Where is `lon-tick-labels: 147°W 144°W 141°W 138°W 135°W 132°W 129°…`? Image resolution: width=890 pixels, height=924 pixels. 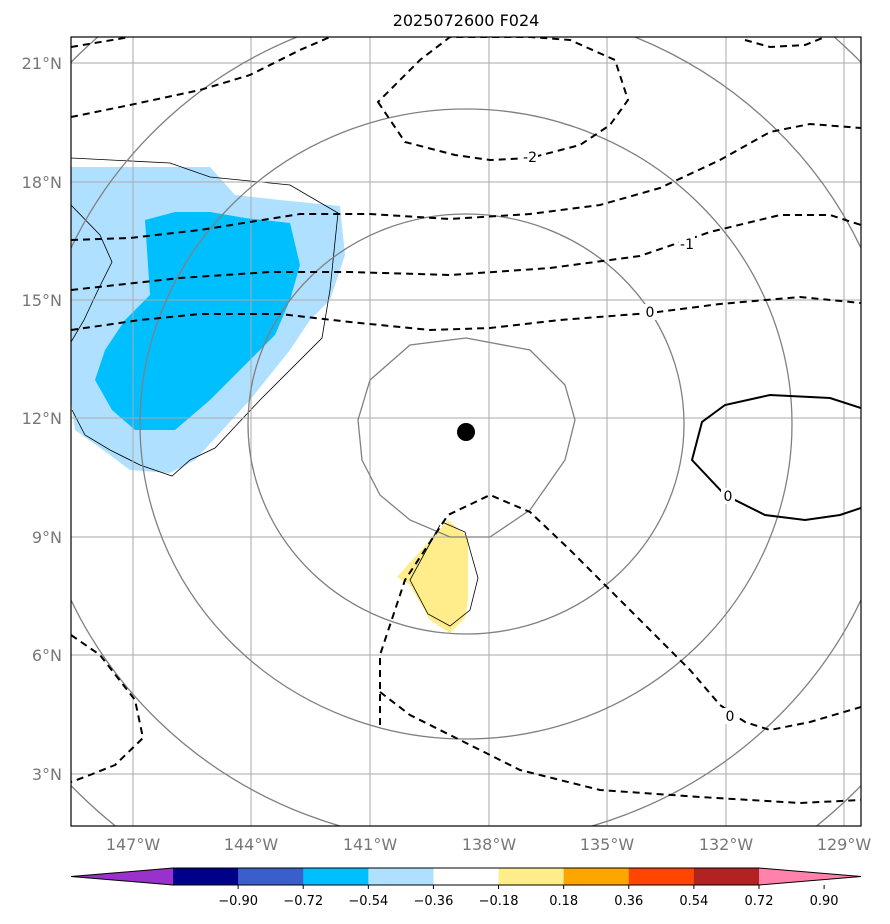 lon-tick-labels: 147°W 144°W 141°W 138°W 135°W 132°W 129°… is located at coordinates (489, 844).